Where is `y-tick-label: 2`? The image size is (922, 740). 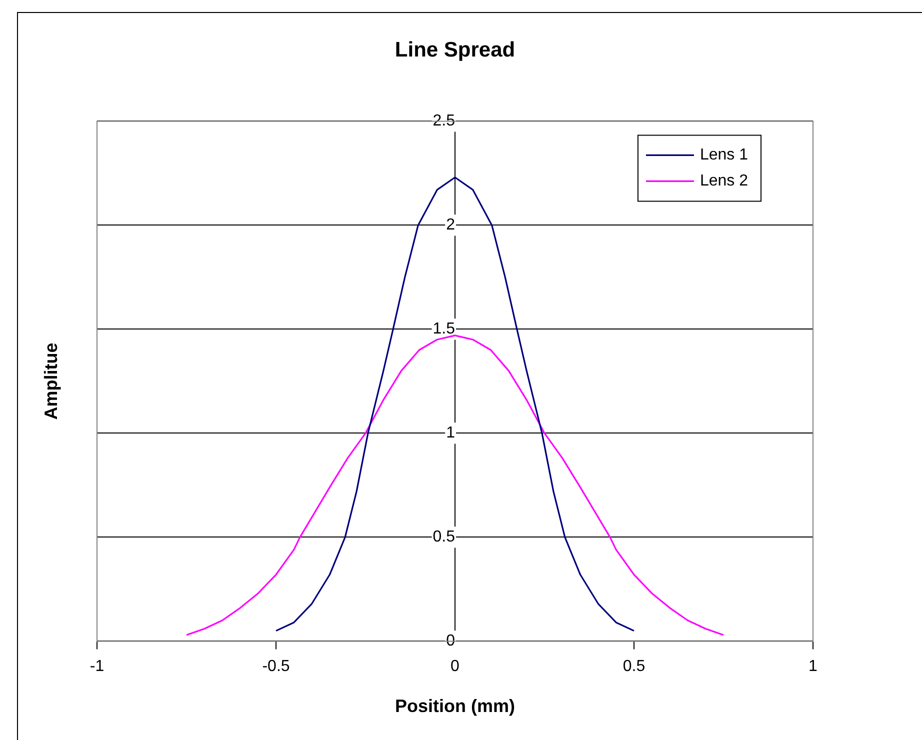
y-tick-label: 2 is located at coordinates (451, 225).